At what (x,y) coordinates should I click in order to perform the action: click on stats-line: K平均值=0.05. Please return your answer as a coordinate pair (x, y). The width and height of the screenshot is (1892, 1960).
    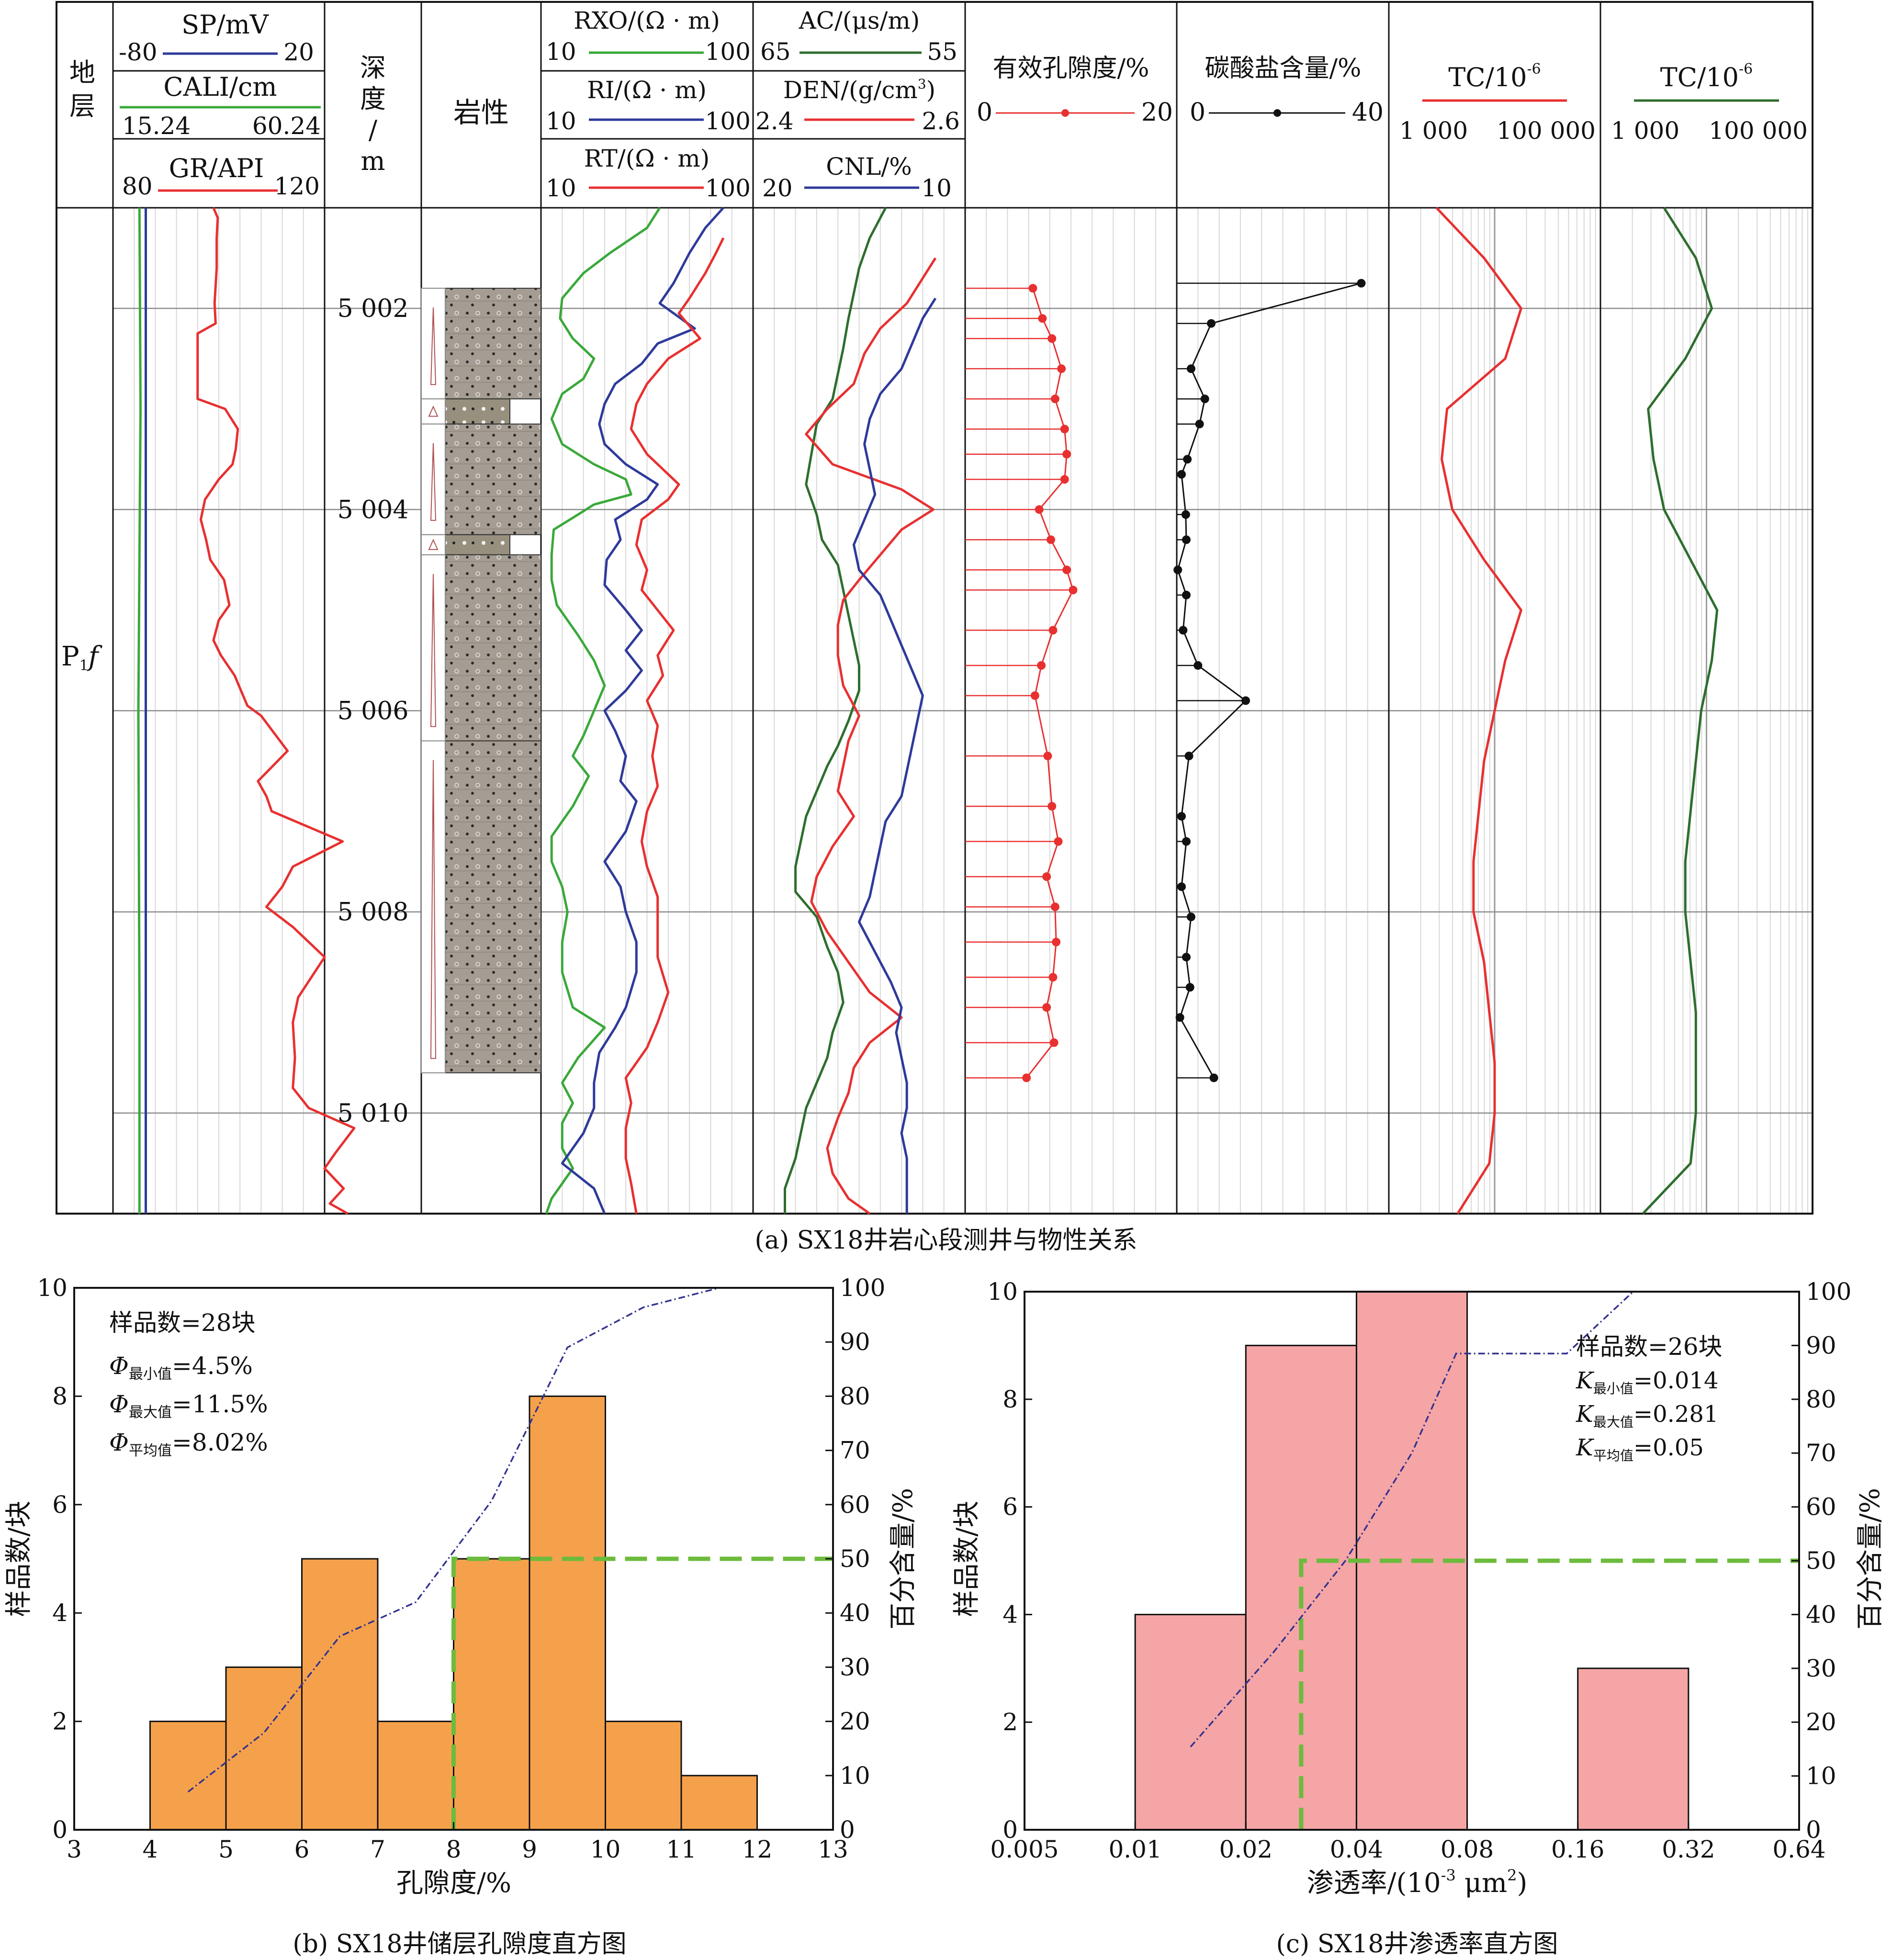
    Looking at the image, I should click on (1640, 1449).